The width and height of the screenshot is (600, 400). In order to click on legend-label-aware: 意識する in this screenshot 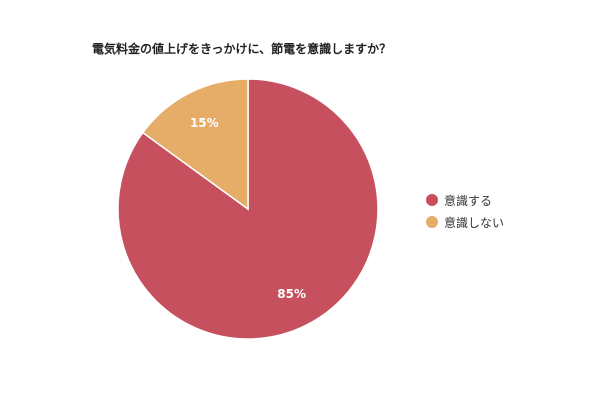, I will do `click(468, 200)`.